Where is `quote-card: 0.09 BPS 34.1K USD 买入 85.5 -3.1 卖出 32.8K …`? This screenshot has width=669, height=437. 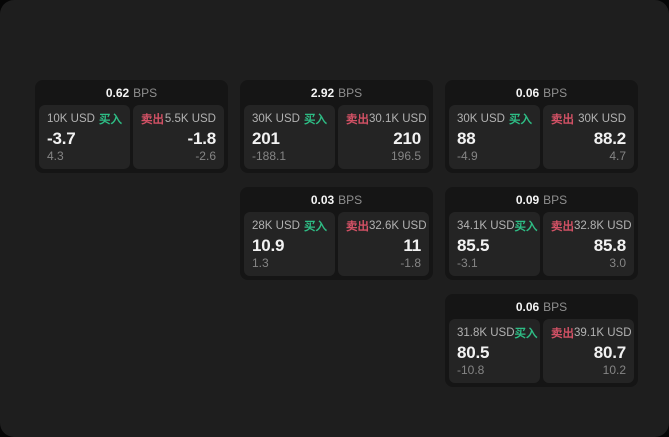 quote-card: 0.09 BPS 34.1K USD 买入 85.5 -3.1 卖出 32.8K … is located at coordinates (541, 233).